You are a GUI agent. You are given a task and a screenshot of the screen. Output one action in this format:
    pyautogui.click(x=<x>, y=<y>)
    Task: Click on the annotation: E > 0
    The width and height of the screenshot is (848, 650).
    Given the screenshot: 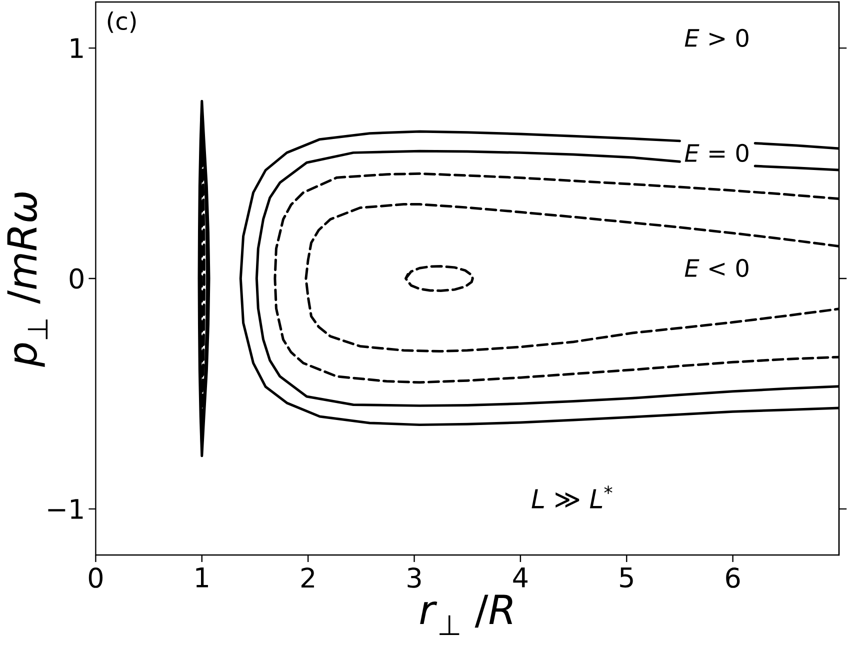 What is the action you would take?
    pyautogui.click(x=716, y=38)
    